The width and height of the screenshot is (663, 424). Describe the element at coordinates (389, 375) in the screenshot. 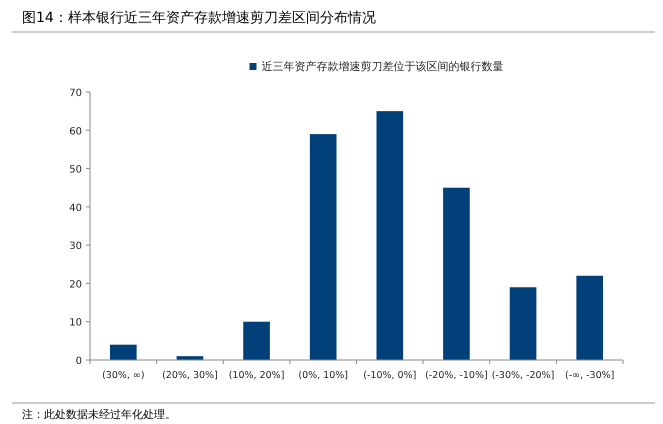

I see `x-tick-label: (-10%, 0%]` at that location.